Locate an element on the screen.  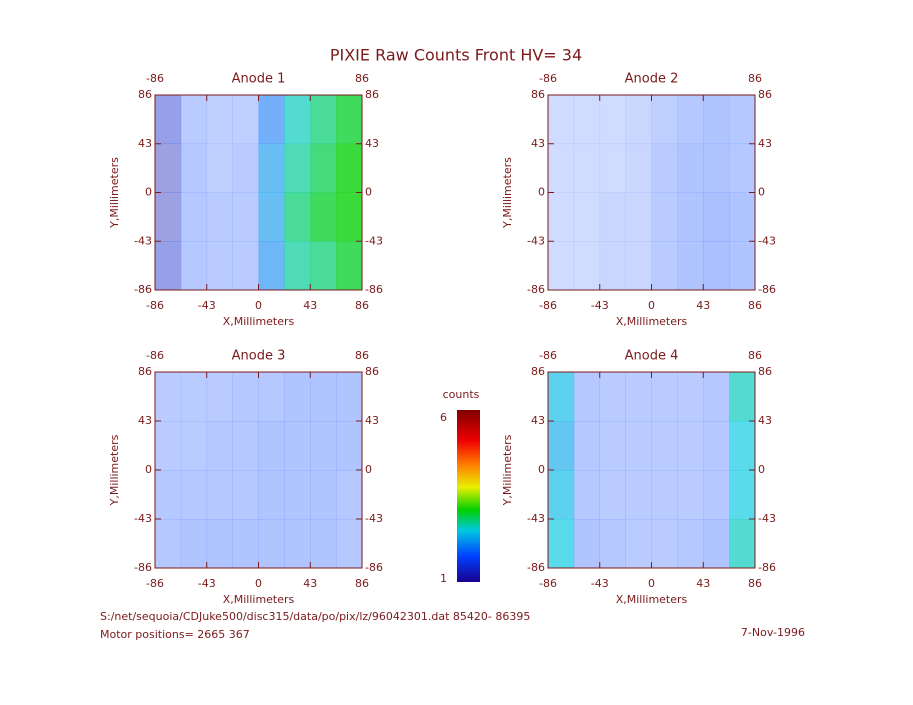
chart-title: PIXIE Raw Counts Front HV= 34 is located at coordinates (456, 55).